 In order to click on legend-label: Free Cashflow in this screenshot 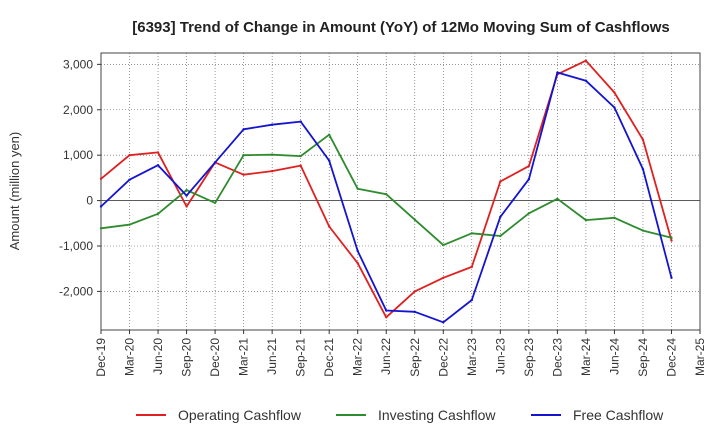, I will do `click(618, 415)`.